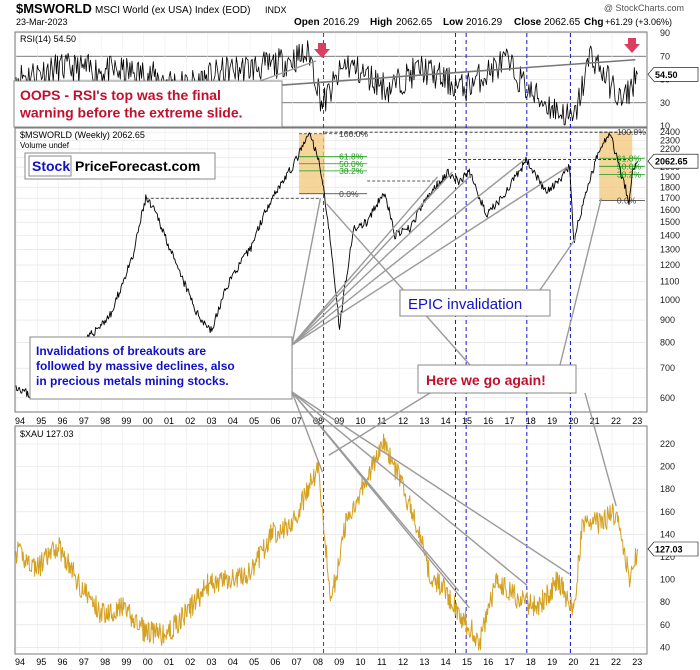  Describe the element at coordinates (398, 284) in the screenshot. I see `here-we-go-pointer` at that location.